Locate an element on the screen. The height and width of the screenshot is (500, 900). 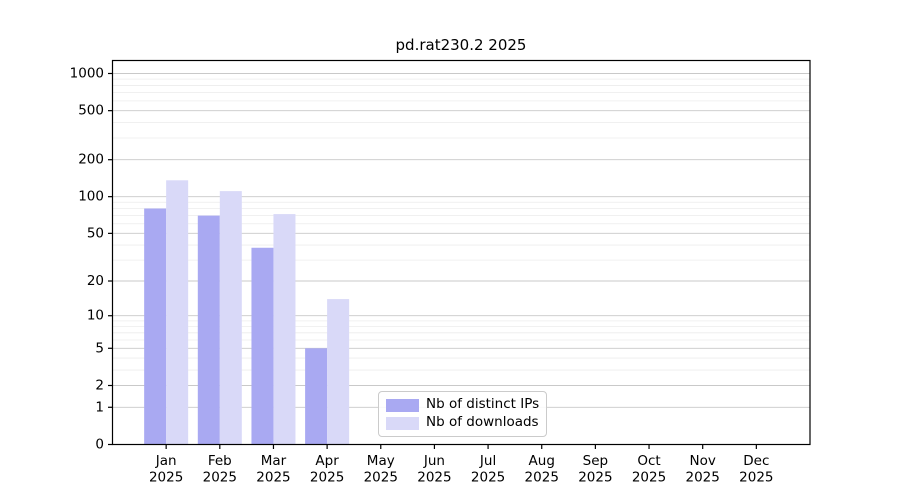
legend-swatch-distinct-ips is located at coordinates (402, 405).